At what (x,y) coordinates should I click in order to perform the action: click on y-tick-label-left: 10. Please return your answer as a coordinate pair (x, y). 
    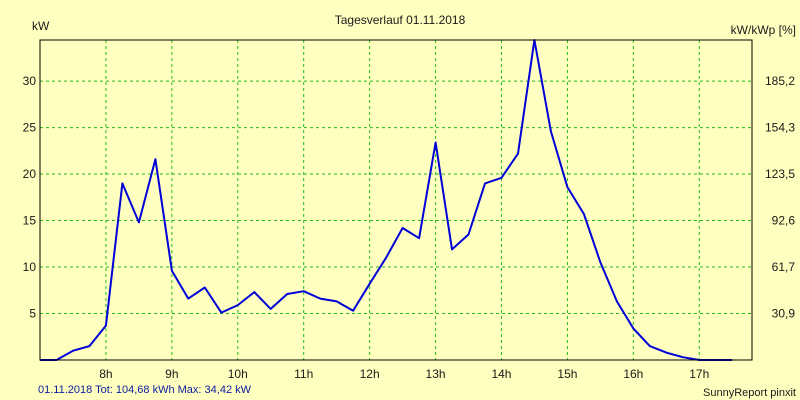
    Looking at the image, I should click on (30, 267).